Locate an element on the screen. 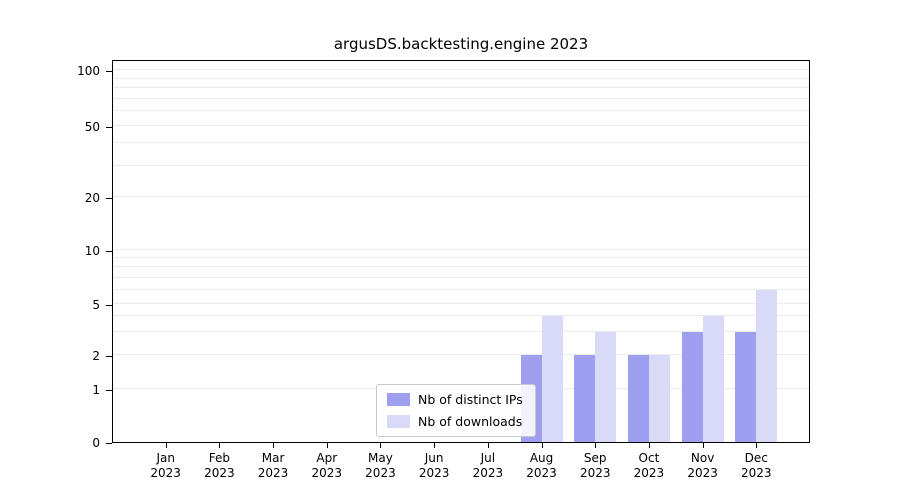  chart-title: argusDS.backtesting.engine 2023 is located at coordinates (461, 44).